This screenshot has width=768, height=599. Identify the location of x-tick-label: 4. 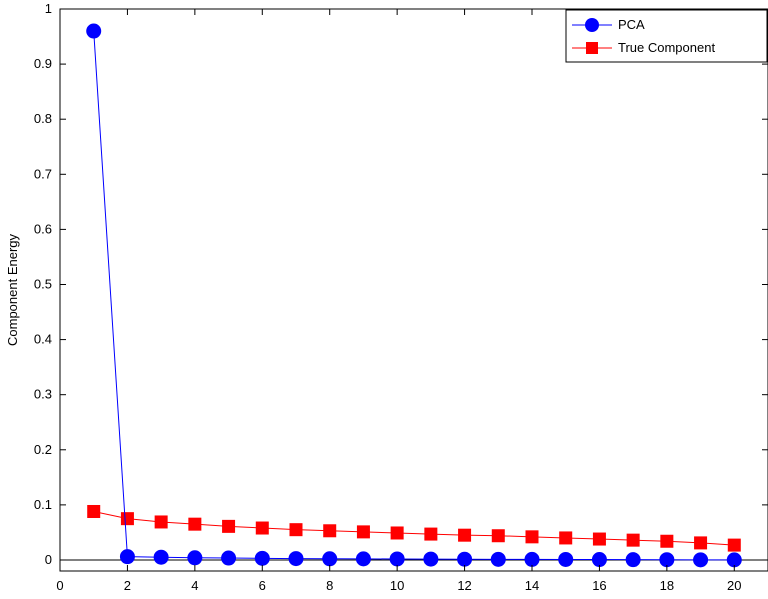
(194, 585).